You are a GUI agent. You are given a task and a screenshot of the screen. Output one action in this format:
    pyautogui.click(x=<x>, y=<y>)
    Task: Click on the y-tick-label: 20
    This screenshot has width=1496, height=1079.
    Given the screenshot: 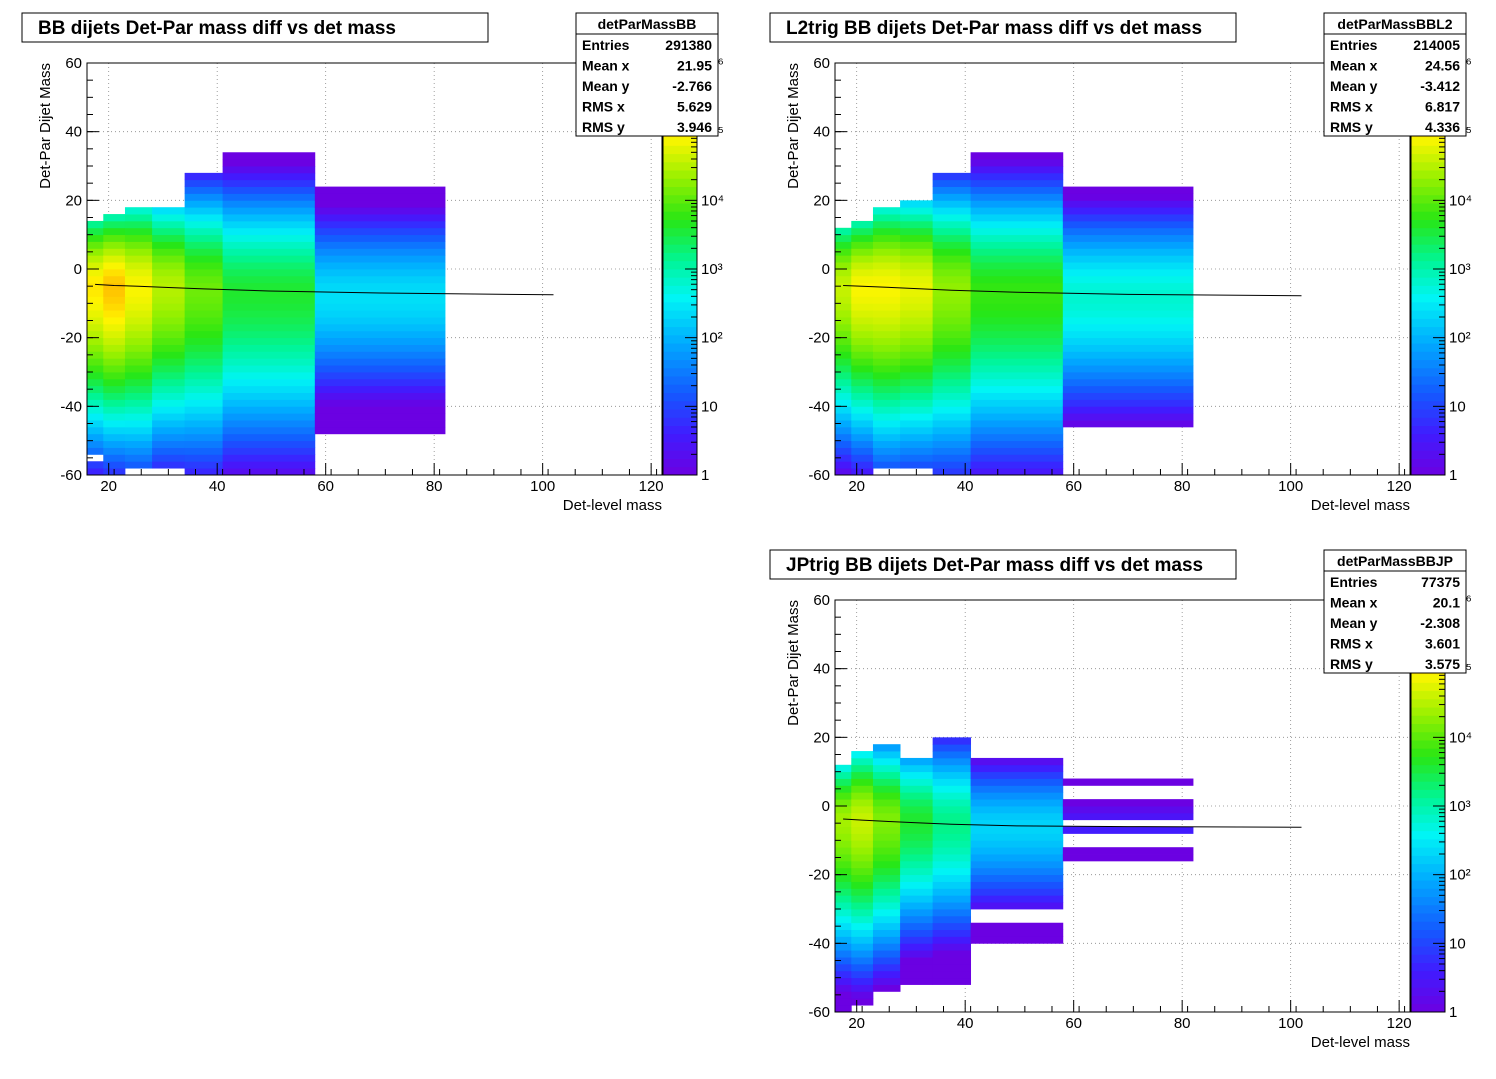 What is the action you would take?
    pyautogui.click(x=821, y=737)
    